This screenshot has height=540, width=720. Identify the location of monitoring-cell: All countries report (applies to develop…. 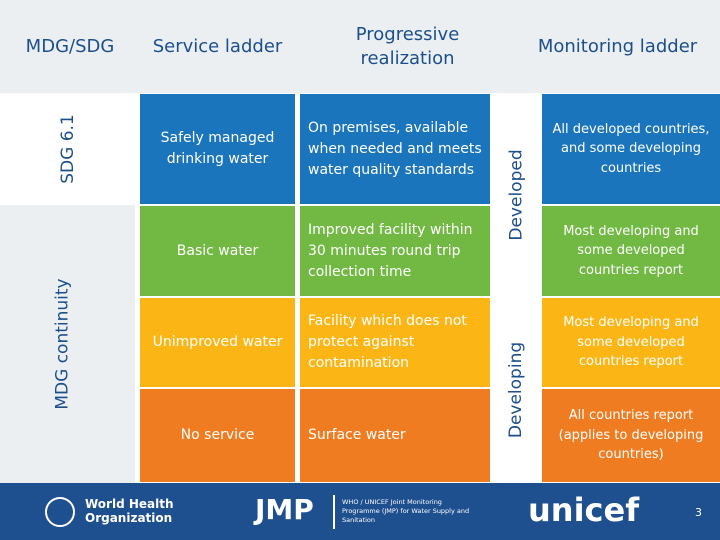
(631, 435).